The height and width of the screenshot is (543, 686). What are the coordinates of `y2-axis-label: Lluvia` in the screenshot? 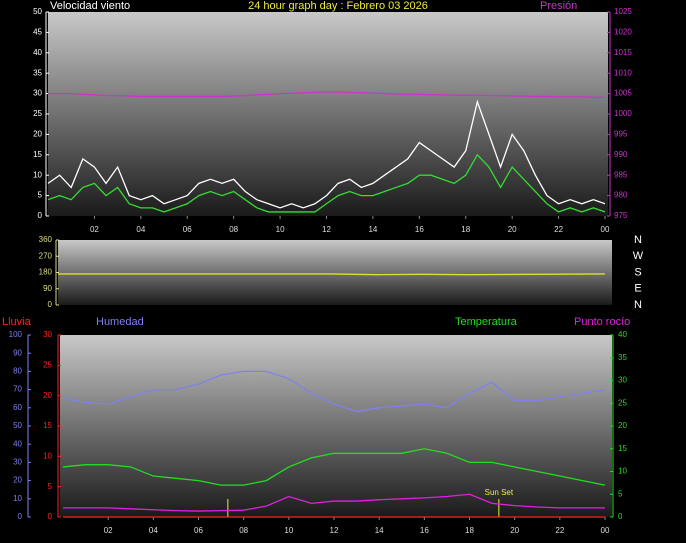 It's located at (17, 322).